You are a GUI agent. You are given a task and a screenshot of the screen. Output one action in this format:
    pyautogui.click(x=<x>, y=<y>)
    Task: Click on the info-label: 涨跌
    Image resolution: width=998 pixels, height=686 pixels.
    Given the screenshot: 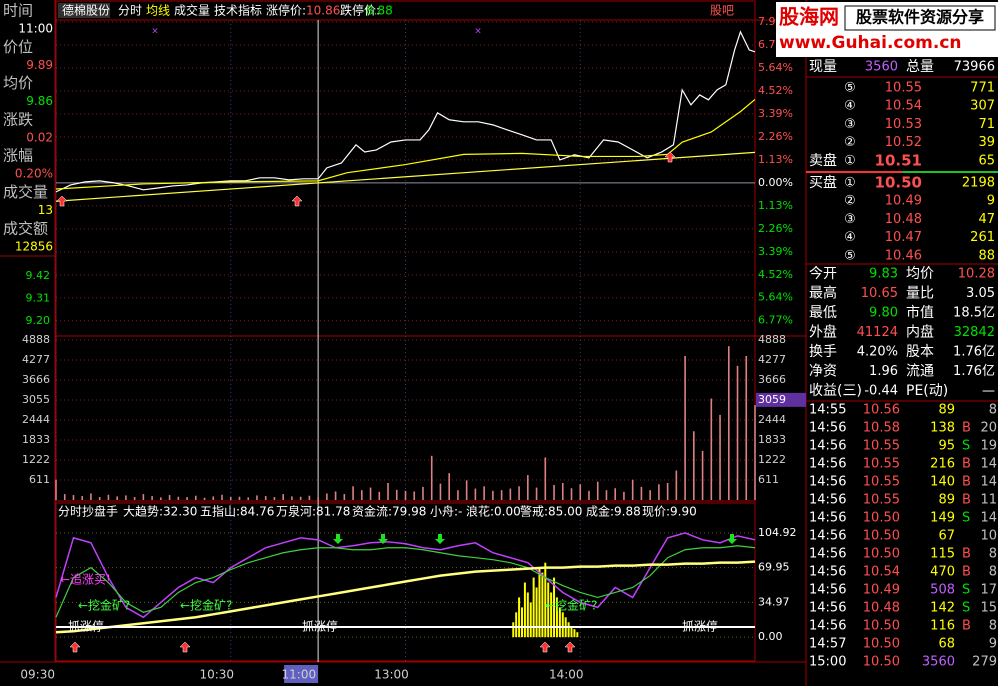 What is the action you would take?
    pyautogui.click(x=18, y=119)
    